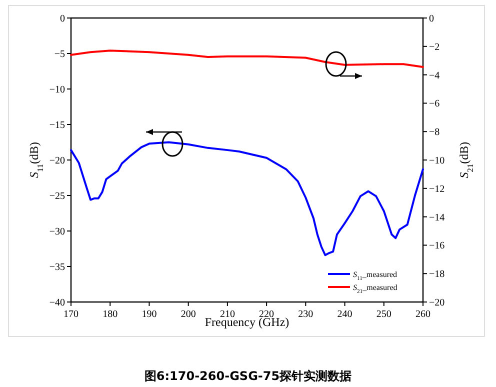 The width and height of the screenshot is (496, 387). I want to click on y-tick-label: −10, so click(57, 90).